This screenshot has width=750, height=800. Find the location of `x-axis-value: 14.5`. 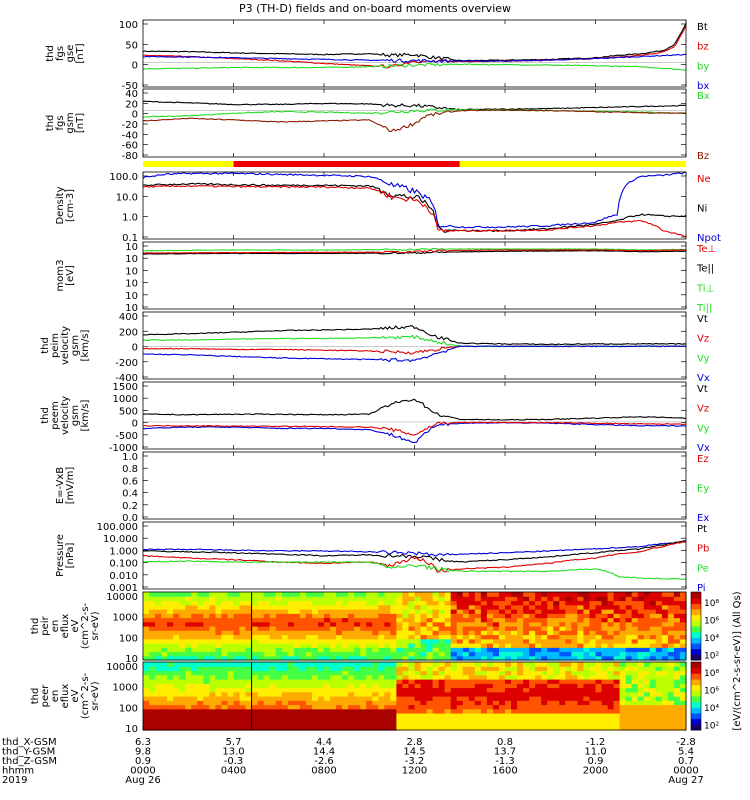

x-axis-value: 14.5 is located at coordinates (414, 752).